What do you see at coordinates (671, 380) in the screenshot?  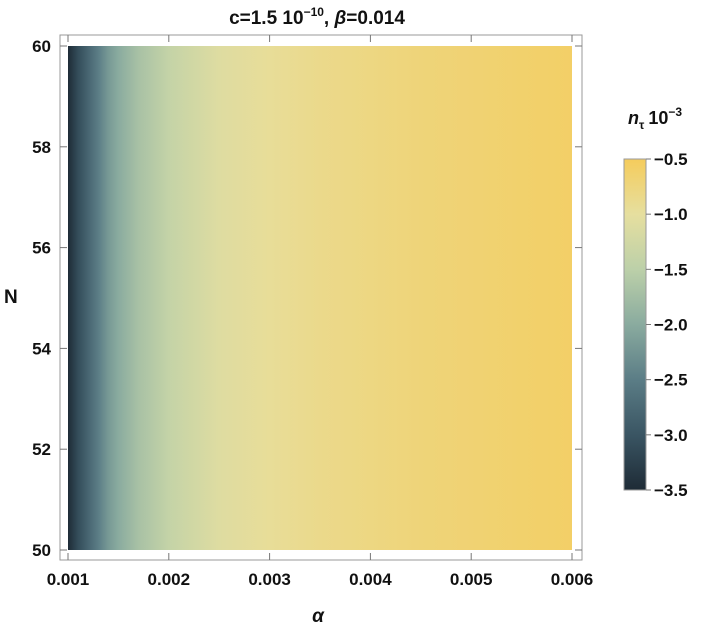 I see `colorbar-tick-label: −2.5` at bounding box center [671, 380].